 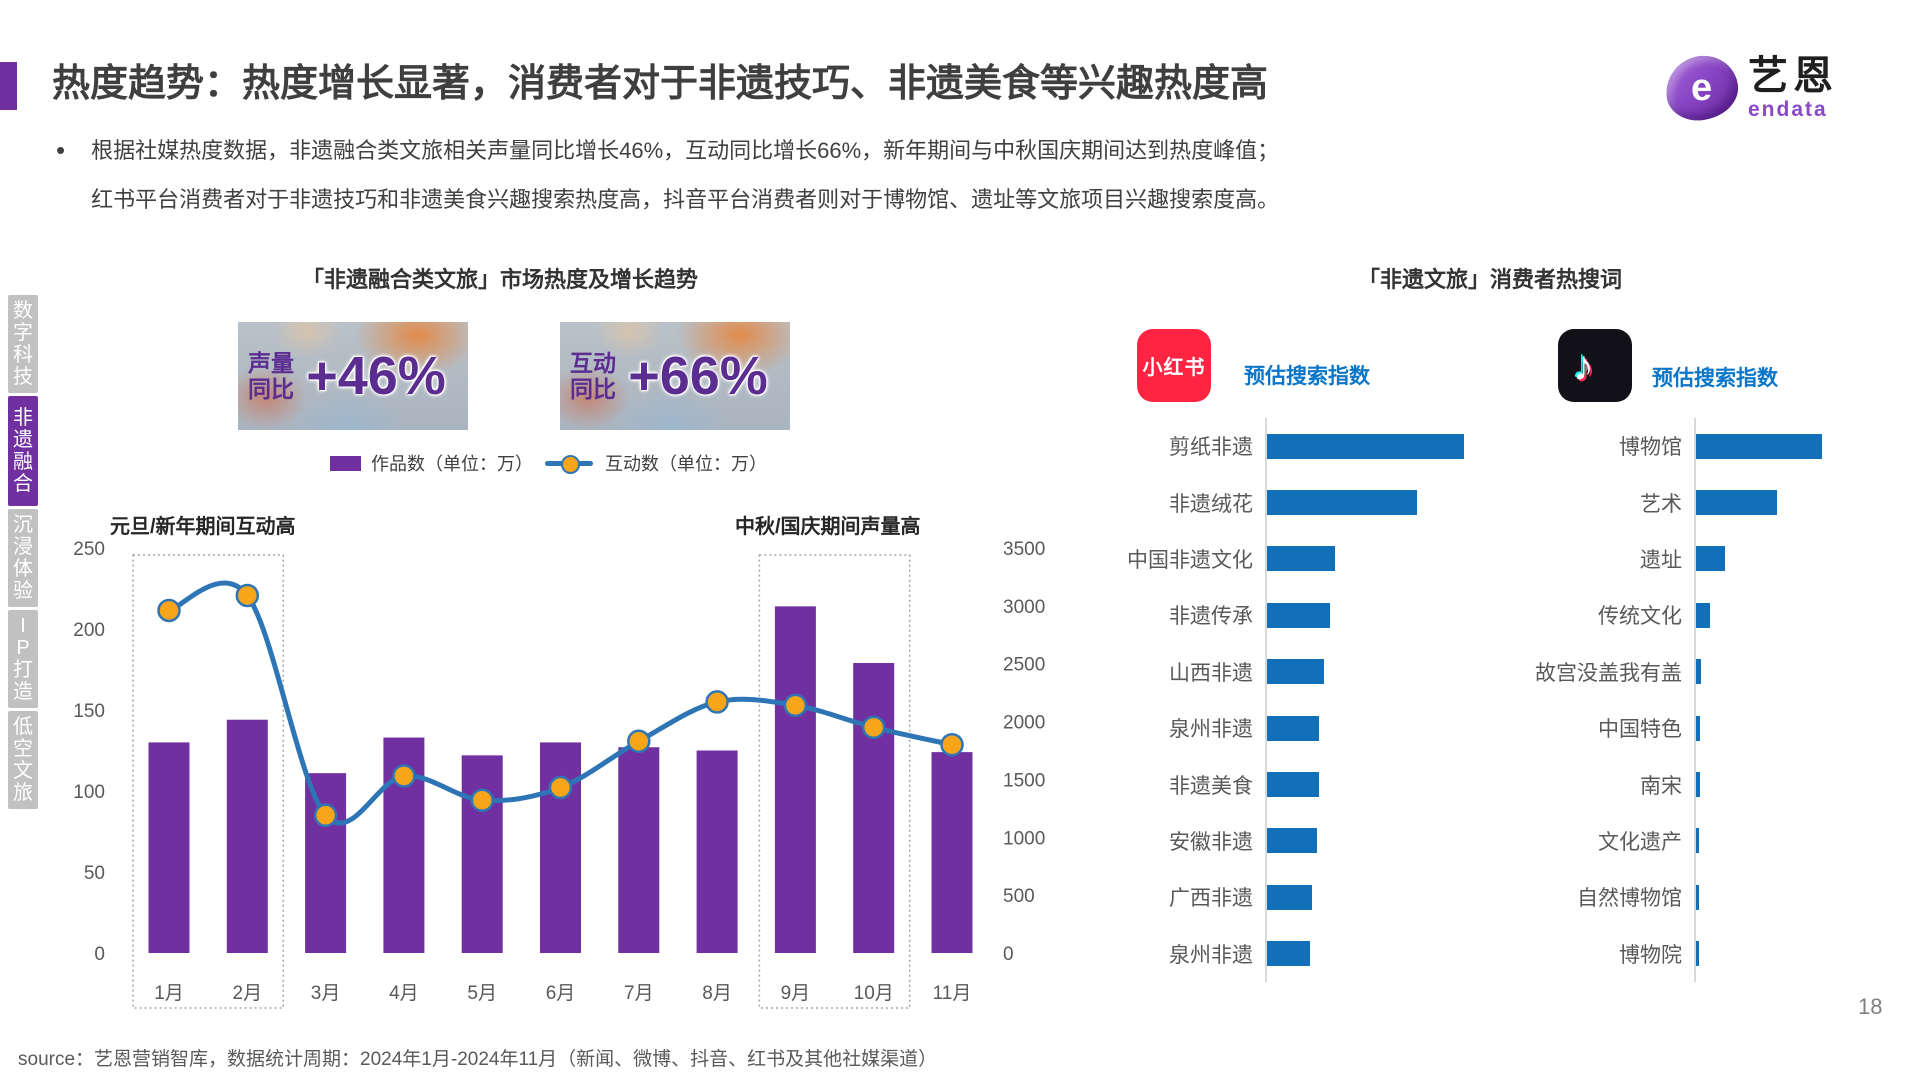 I want to click on line-point-9月, so click(x=795, y=705).